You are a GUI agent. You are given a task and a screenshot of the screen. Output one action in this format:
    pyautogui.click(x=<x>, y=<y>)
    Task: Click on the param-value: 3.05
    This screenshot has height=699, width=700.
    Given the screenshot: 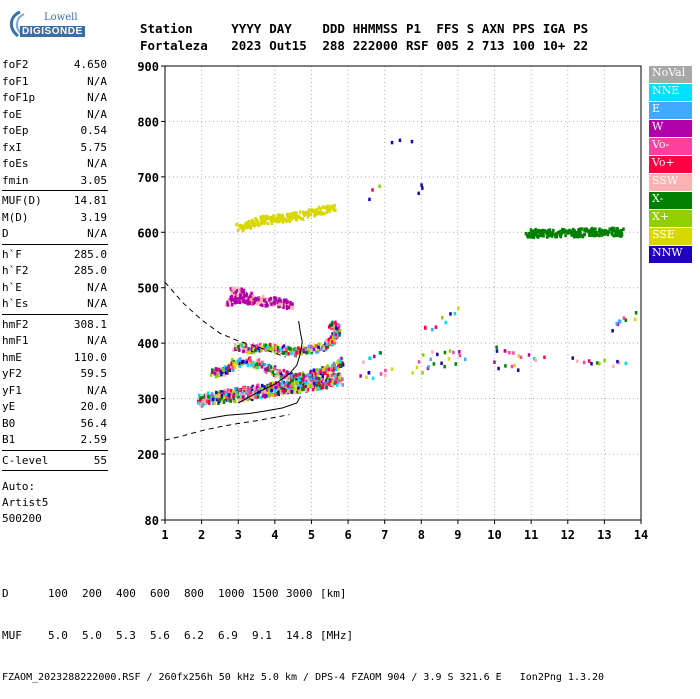 What is the action you would take?
    pyautogui.click(x=94, y=180)
    